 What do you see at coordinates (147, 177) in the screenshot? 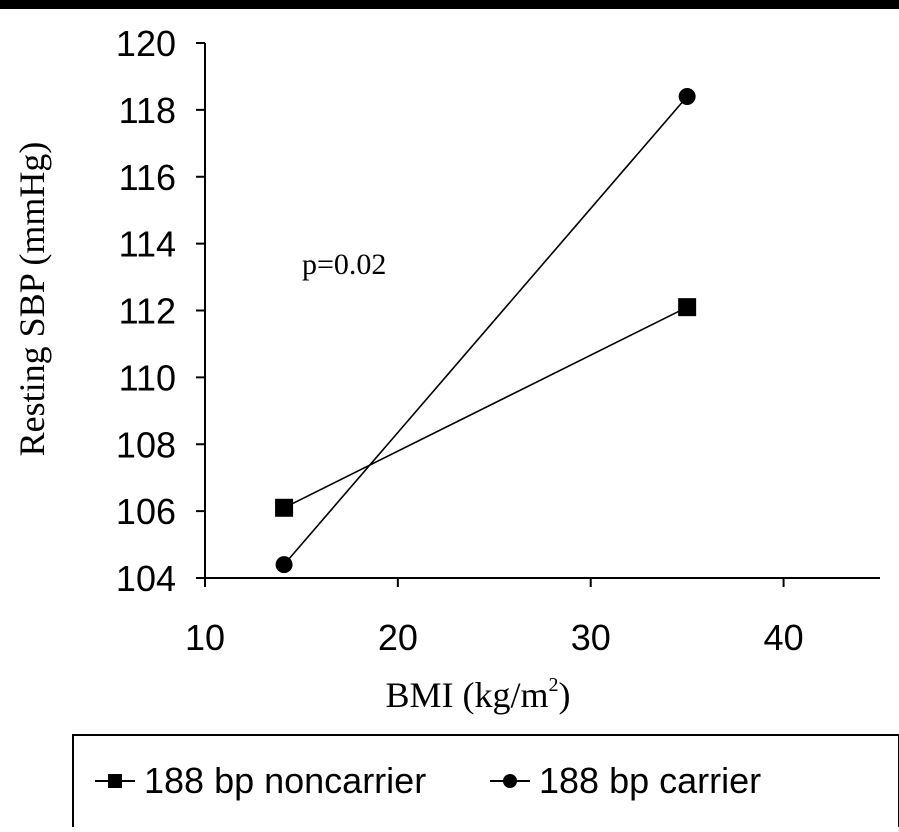
I see `y-tick-label: 116` at bounding box center [147, 177].